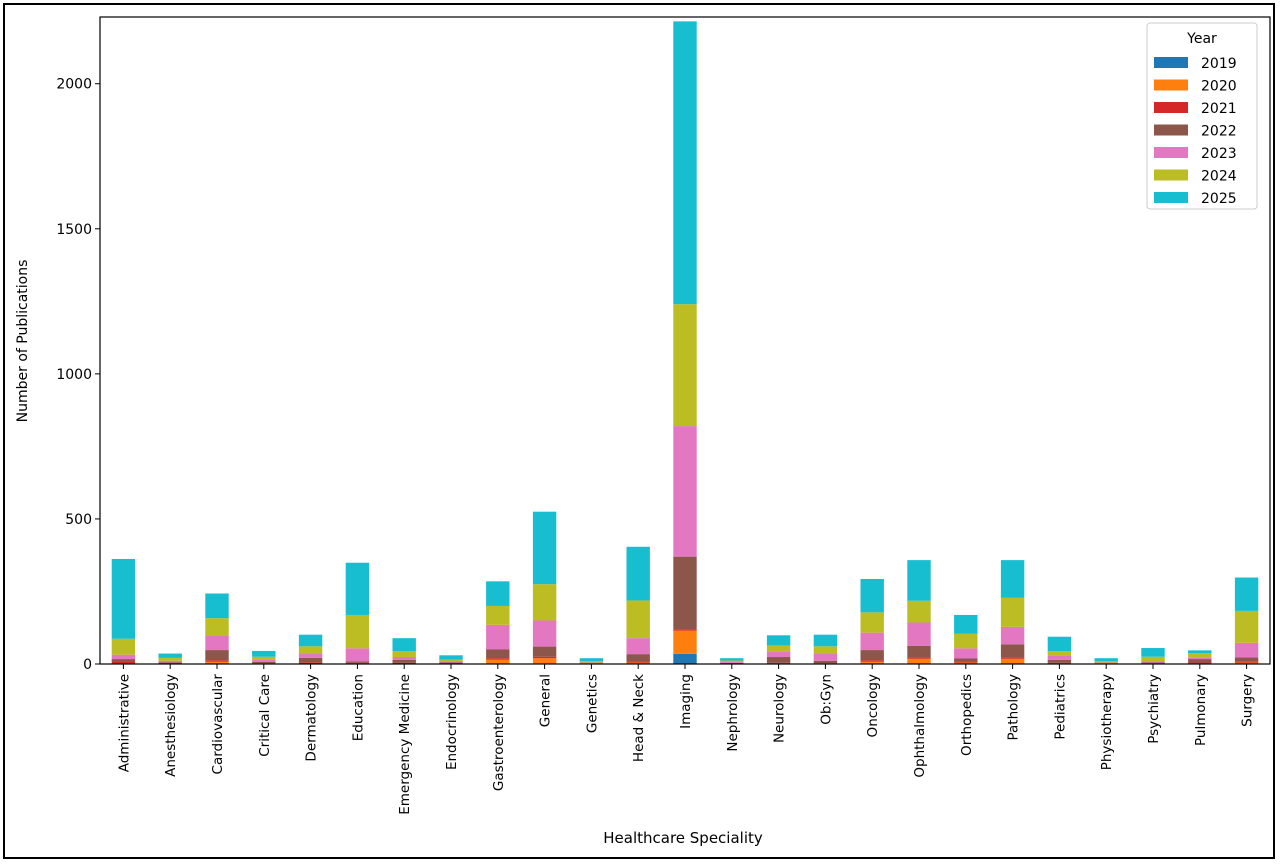  What do you see at coordinates (87, 665) in the screenshot?
I see `y-tick-label: 0` at bounding box center [87, 665].